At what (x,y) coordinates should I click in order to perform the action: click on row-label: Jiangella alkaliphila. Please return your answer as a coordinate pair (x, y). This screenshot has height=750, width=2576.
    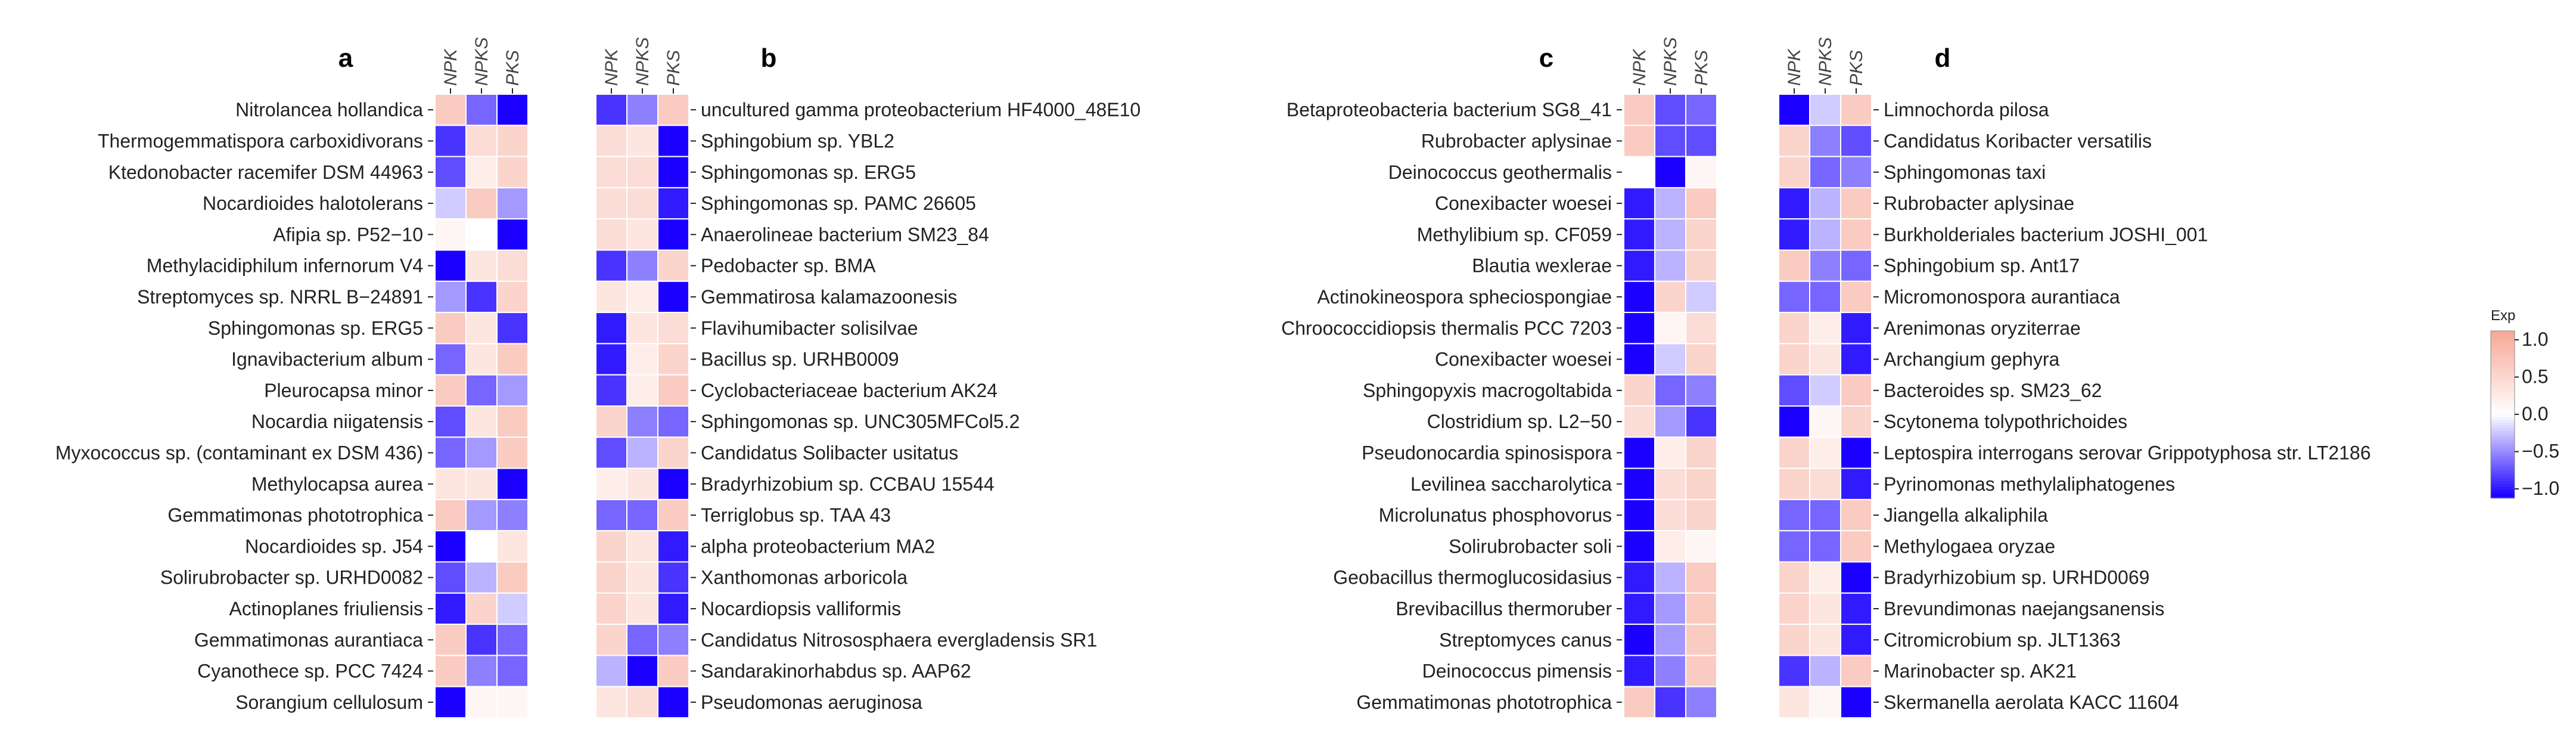
    Looking at the image, I should click on (1966, 515).